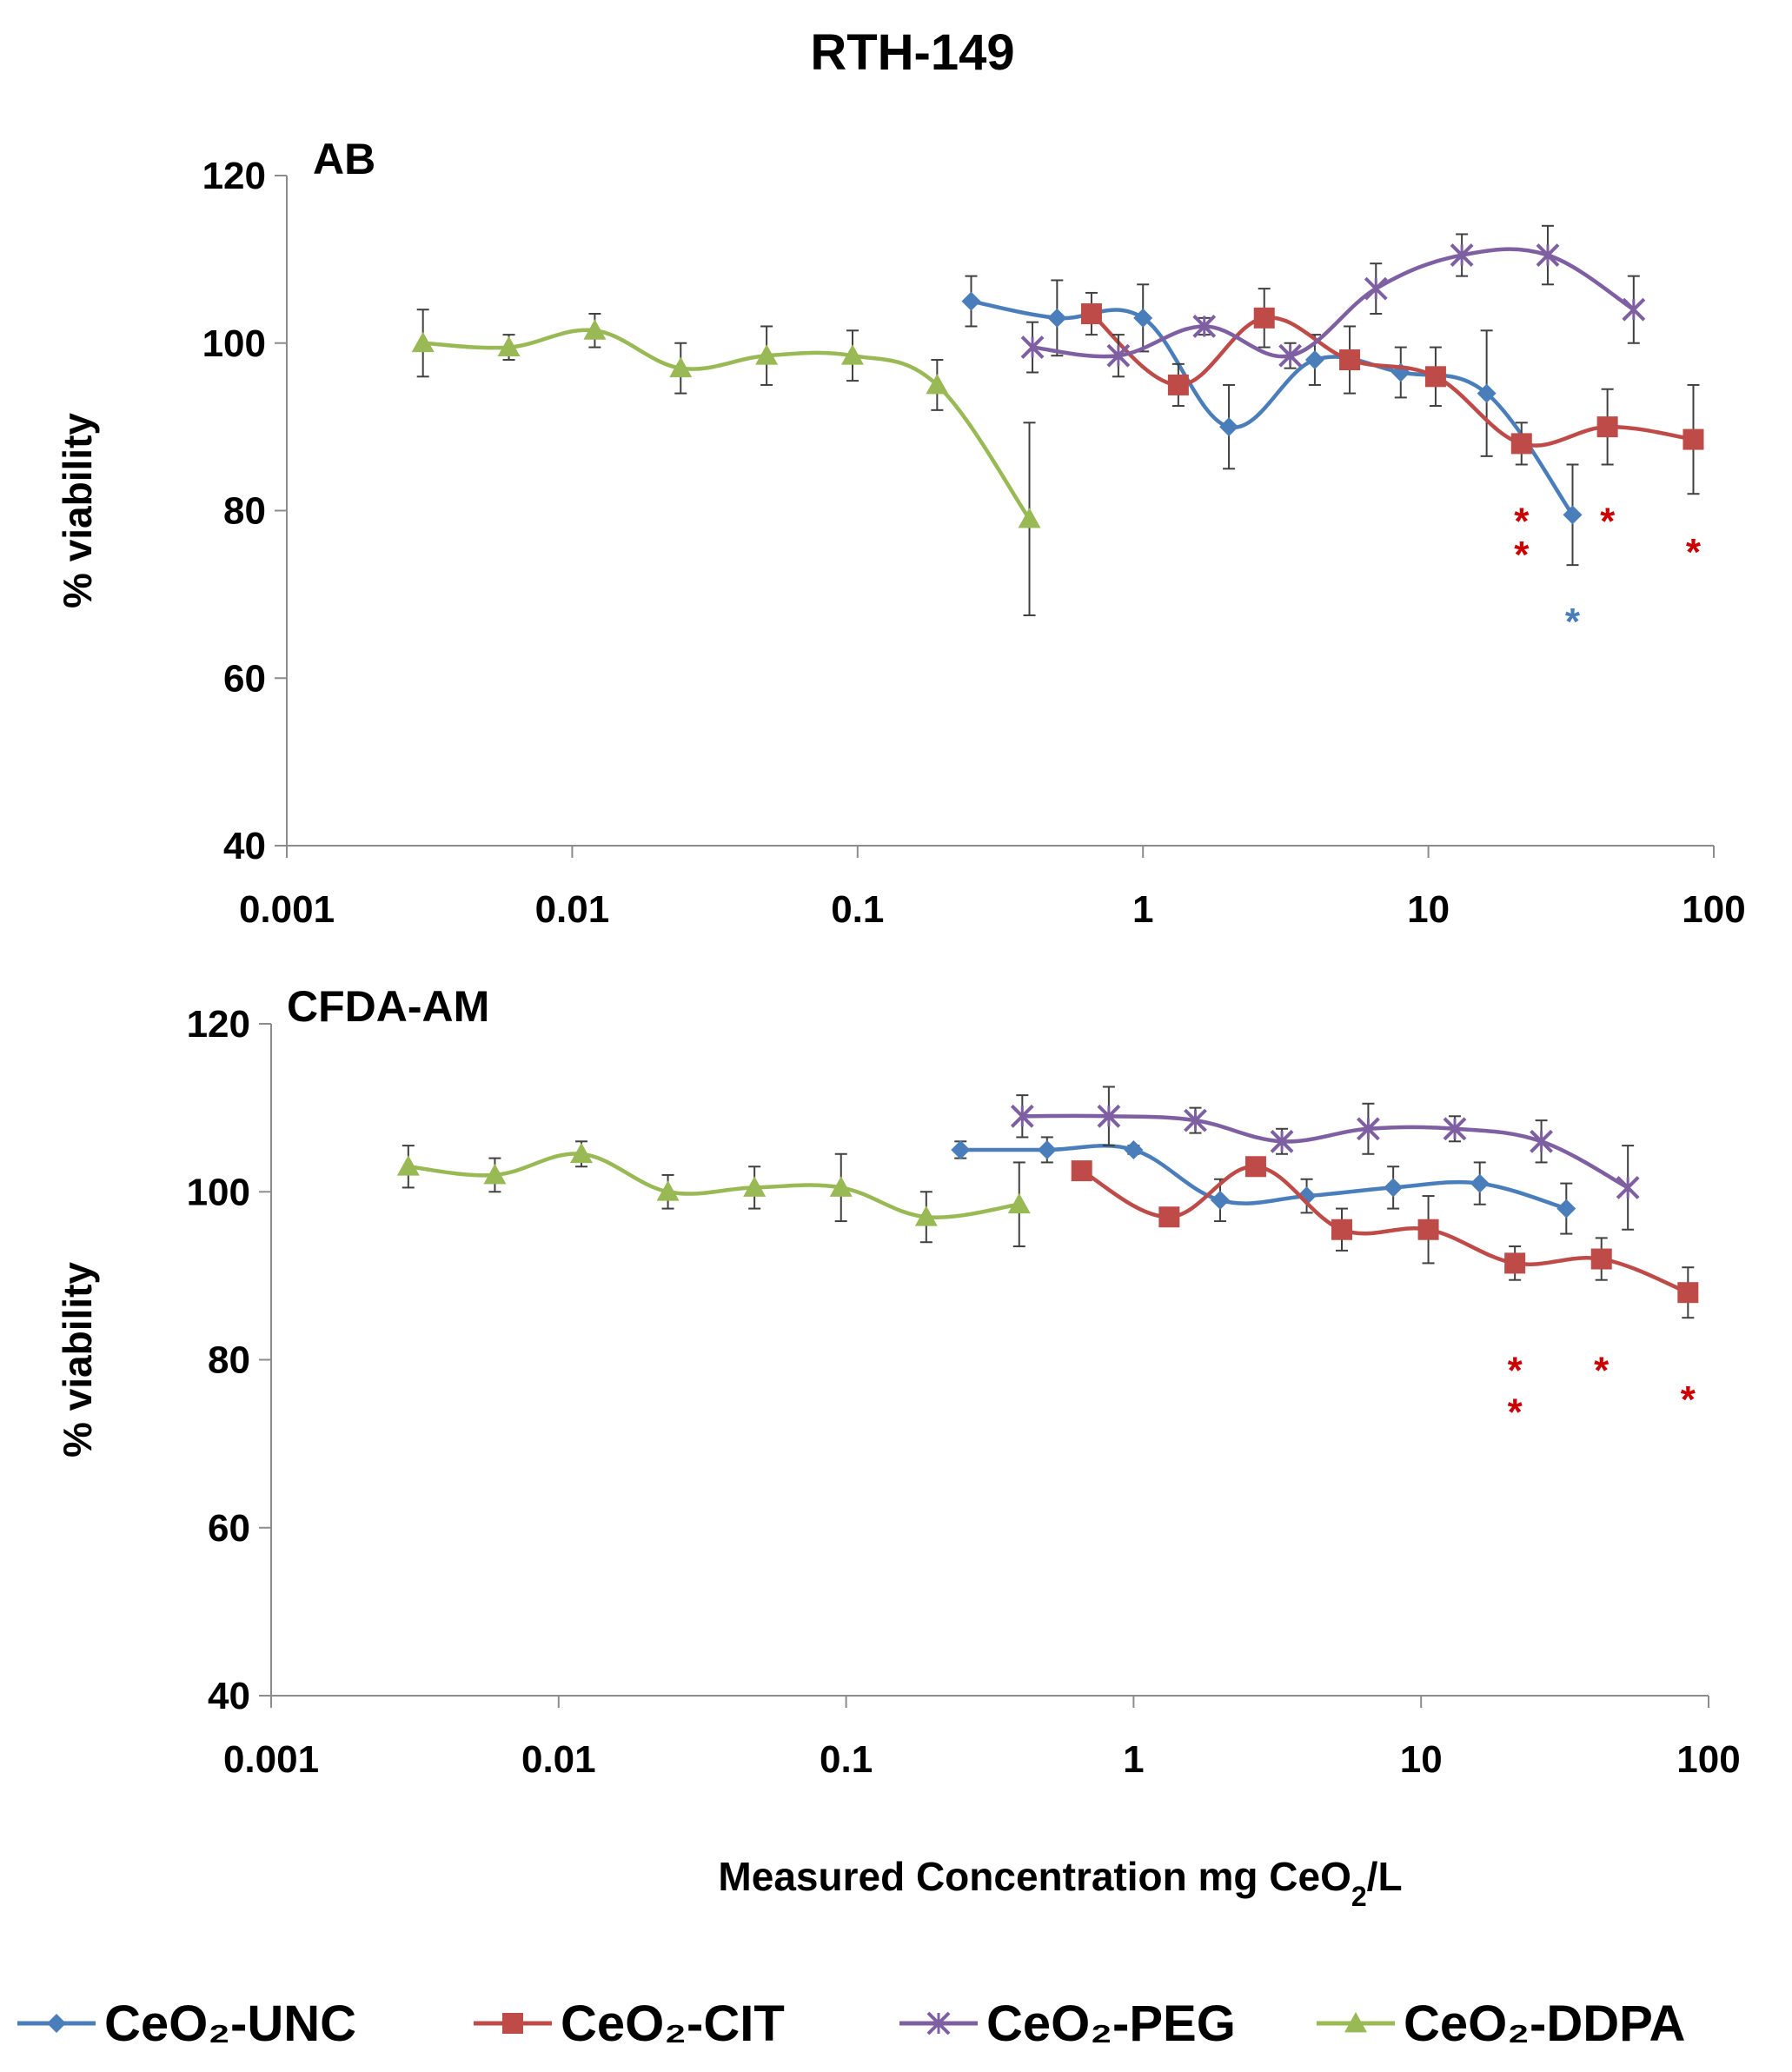 This screenshot has height=2072, width=1792. I want to click on y-axis-label: % viability, so click(77, 1360).